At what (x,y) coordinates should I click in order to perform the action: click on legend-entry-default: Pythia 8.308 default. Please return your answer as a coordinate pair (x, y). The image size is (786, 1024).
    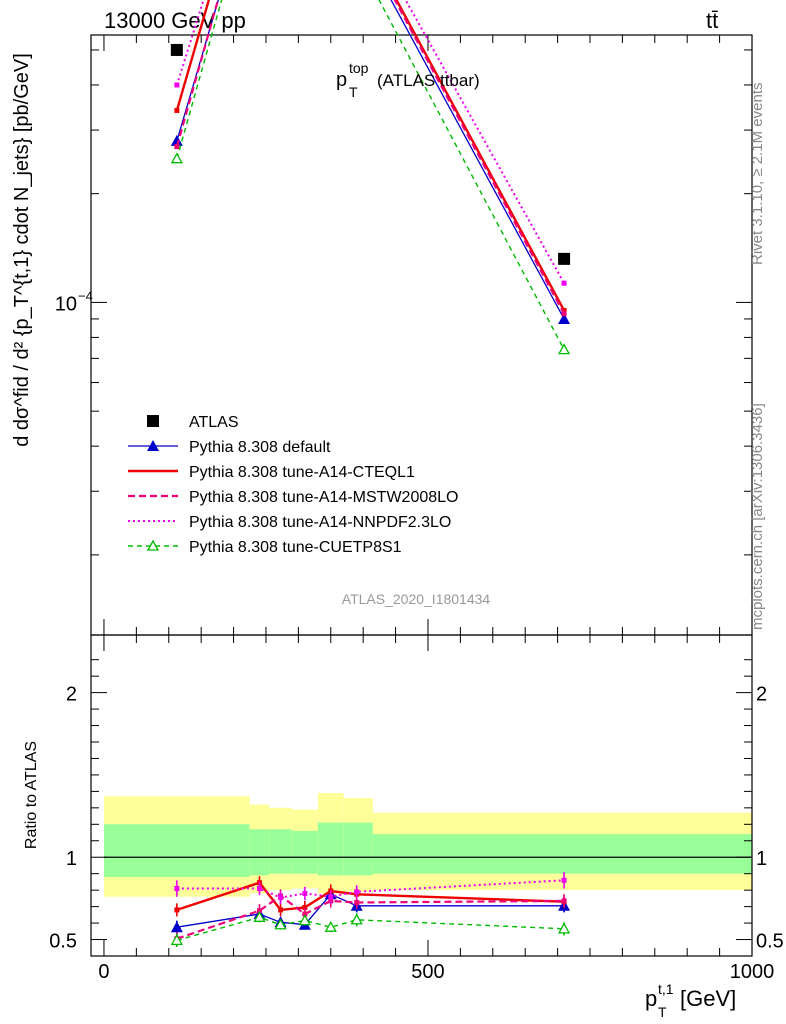
    Looking at the image, I should click on (229, 447).